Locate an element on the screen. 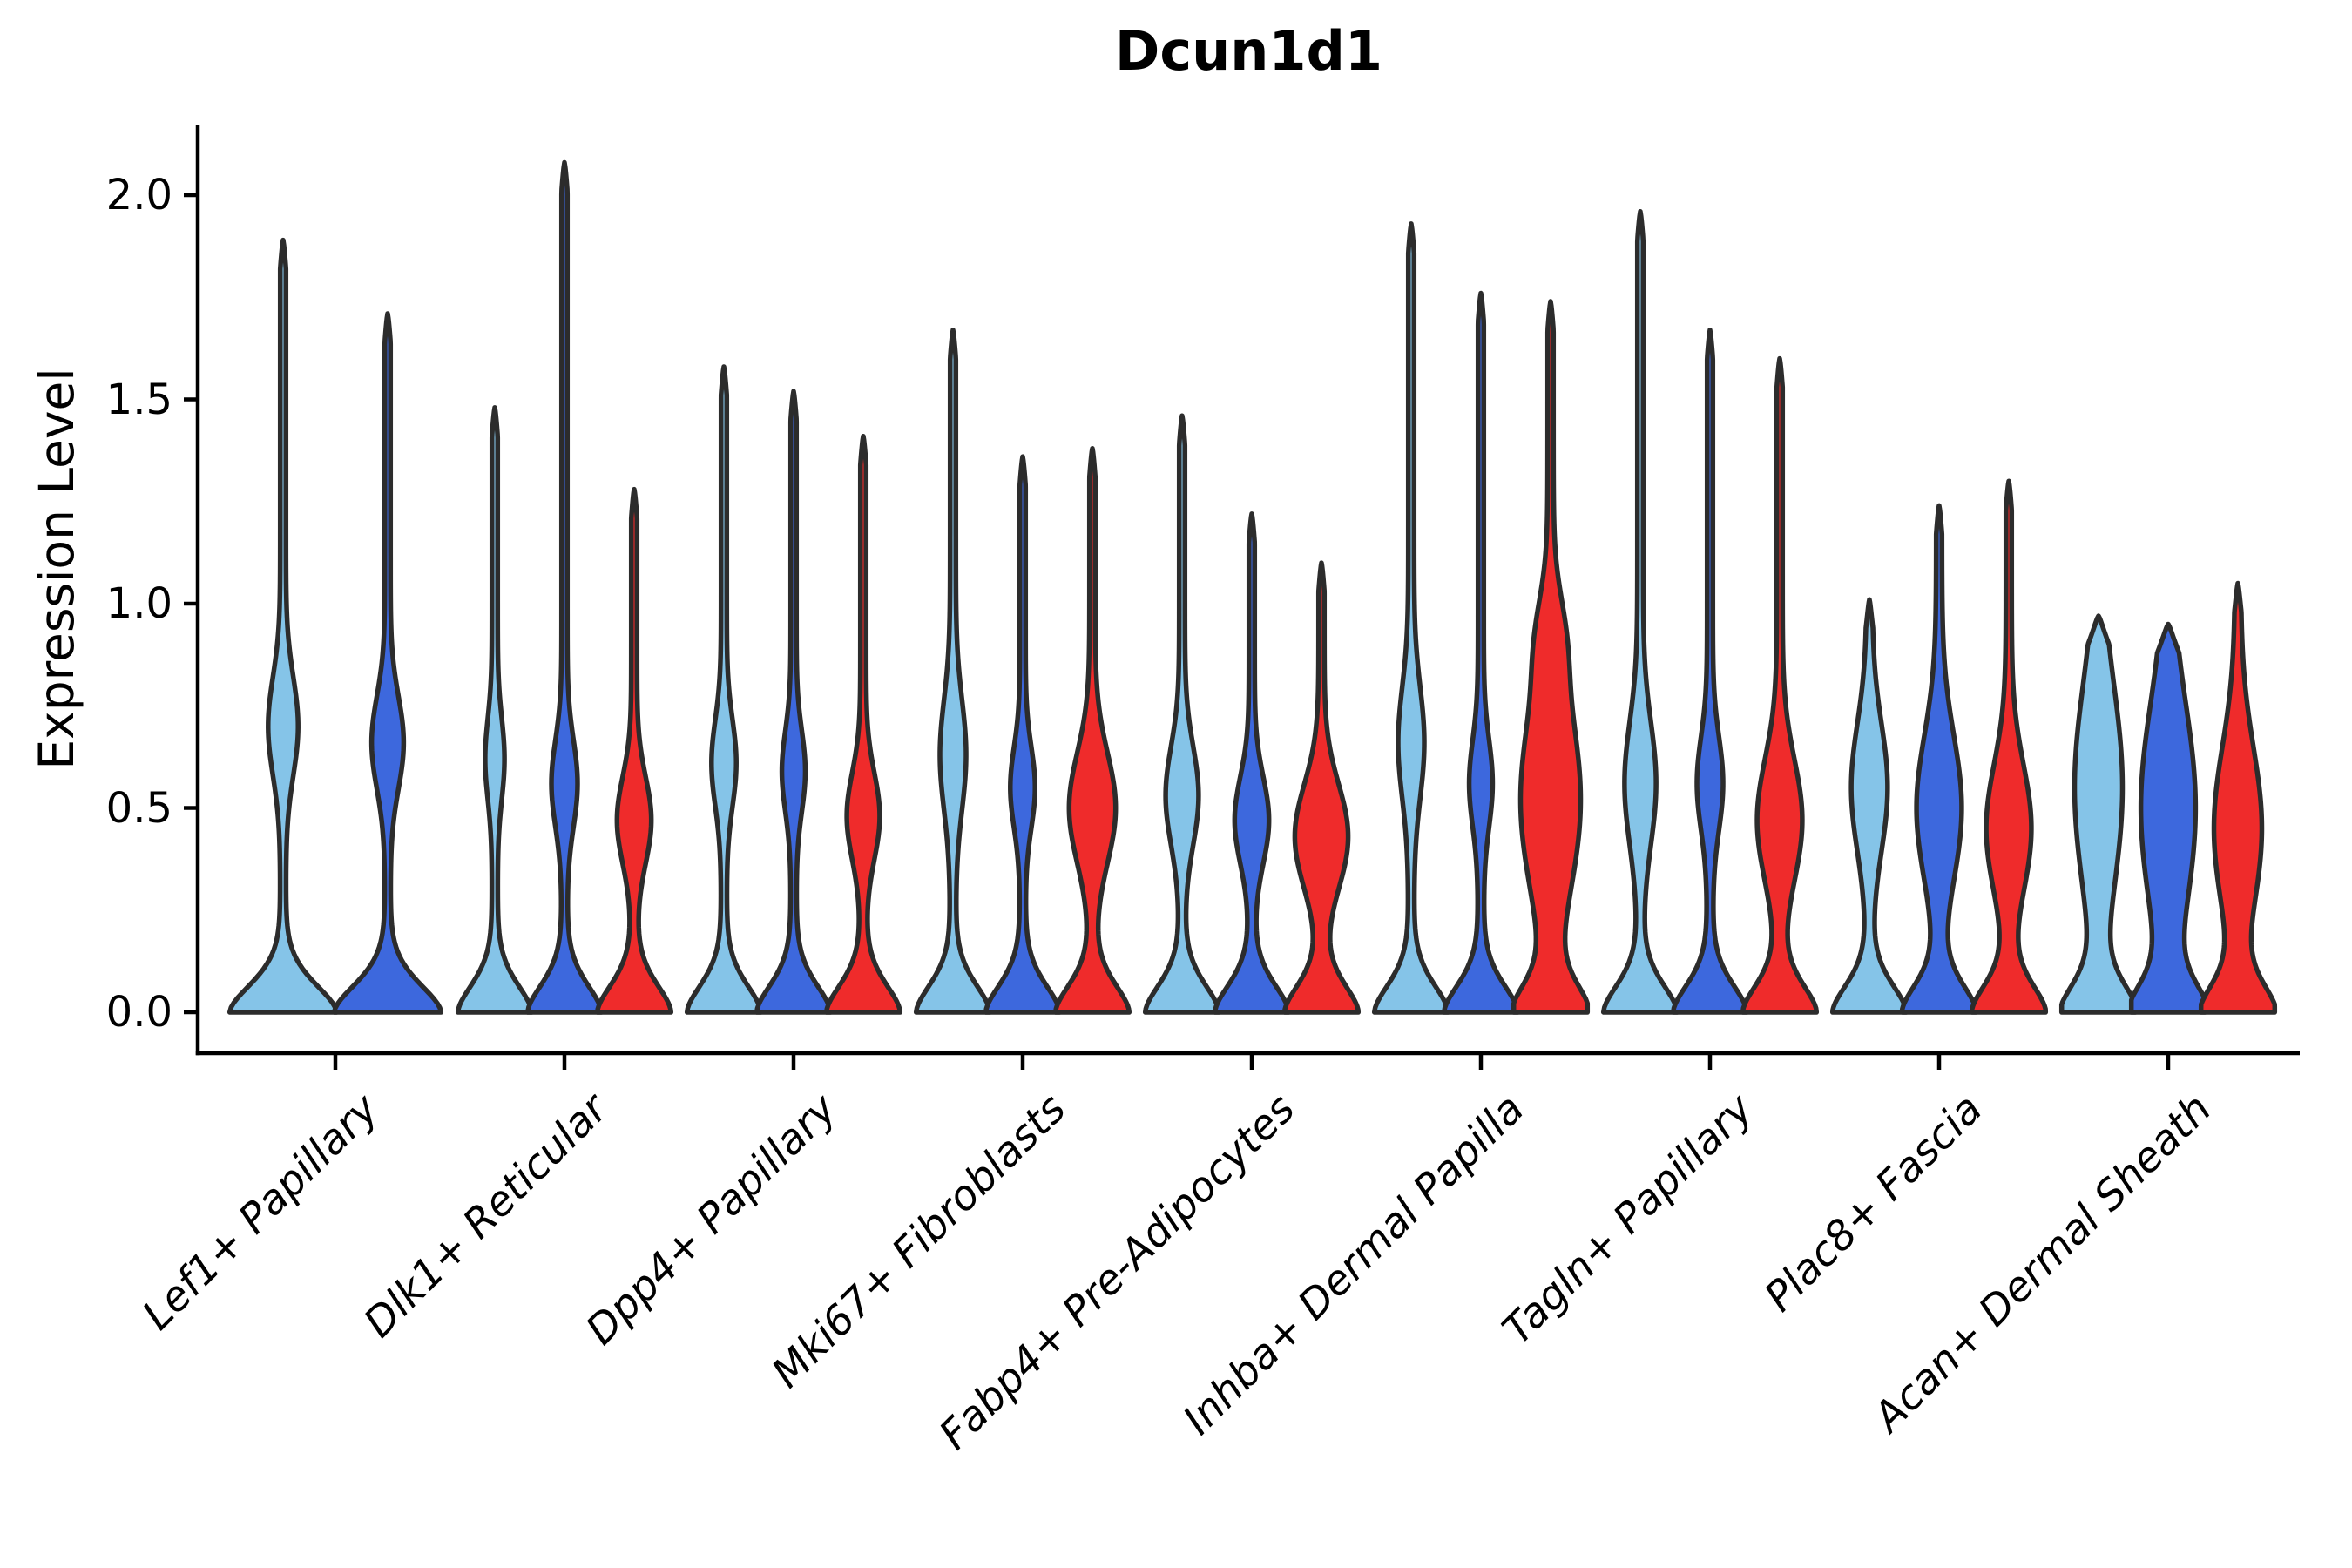 The height and width of the screenshot is (1568, 2352). violin-fabp4-pre-adipocytes-red is located at coordinates (1321, 787).